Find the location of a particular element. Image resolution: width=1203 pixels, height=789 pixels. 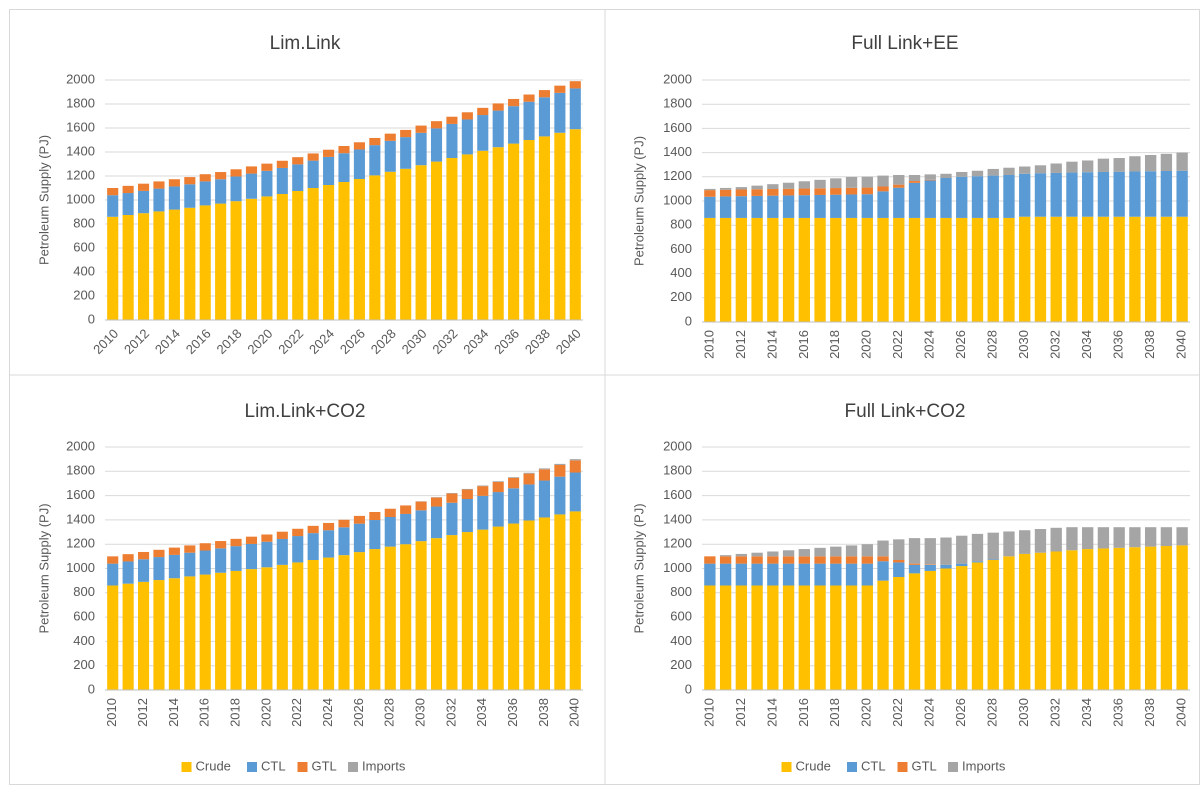

x-tick-label: 2028 is located at coordinates (389, 712).